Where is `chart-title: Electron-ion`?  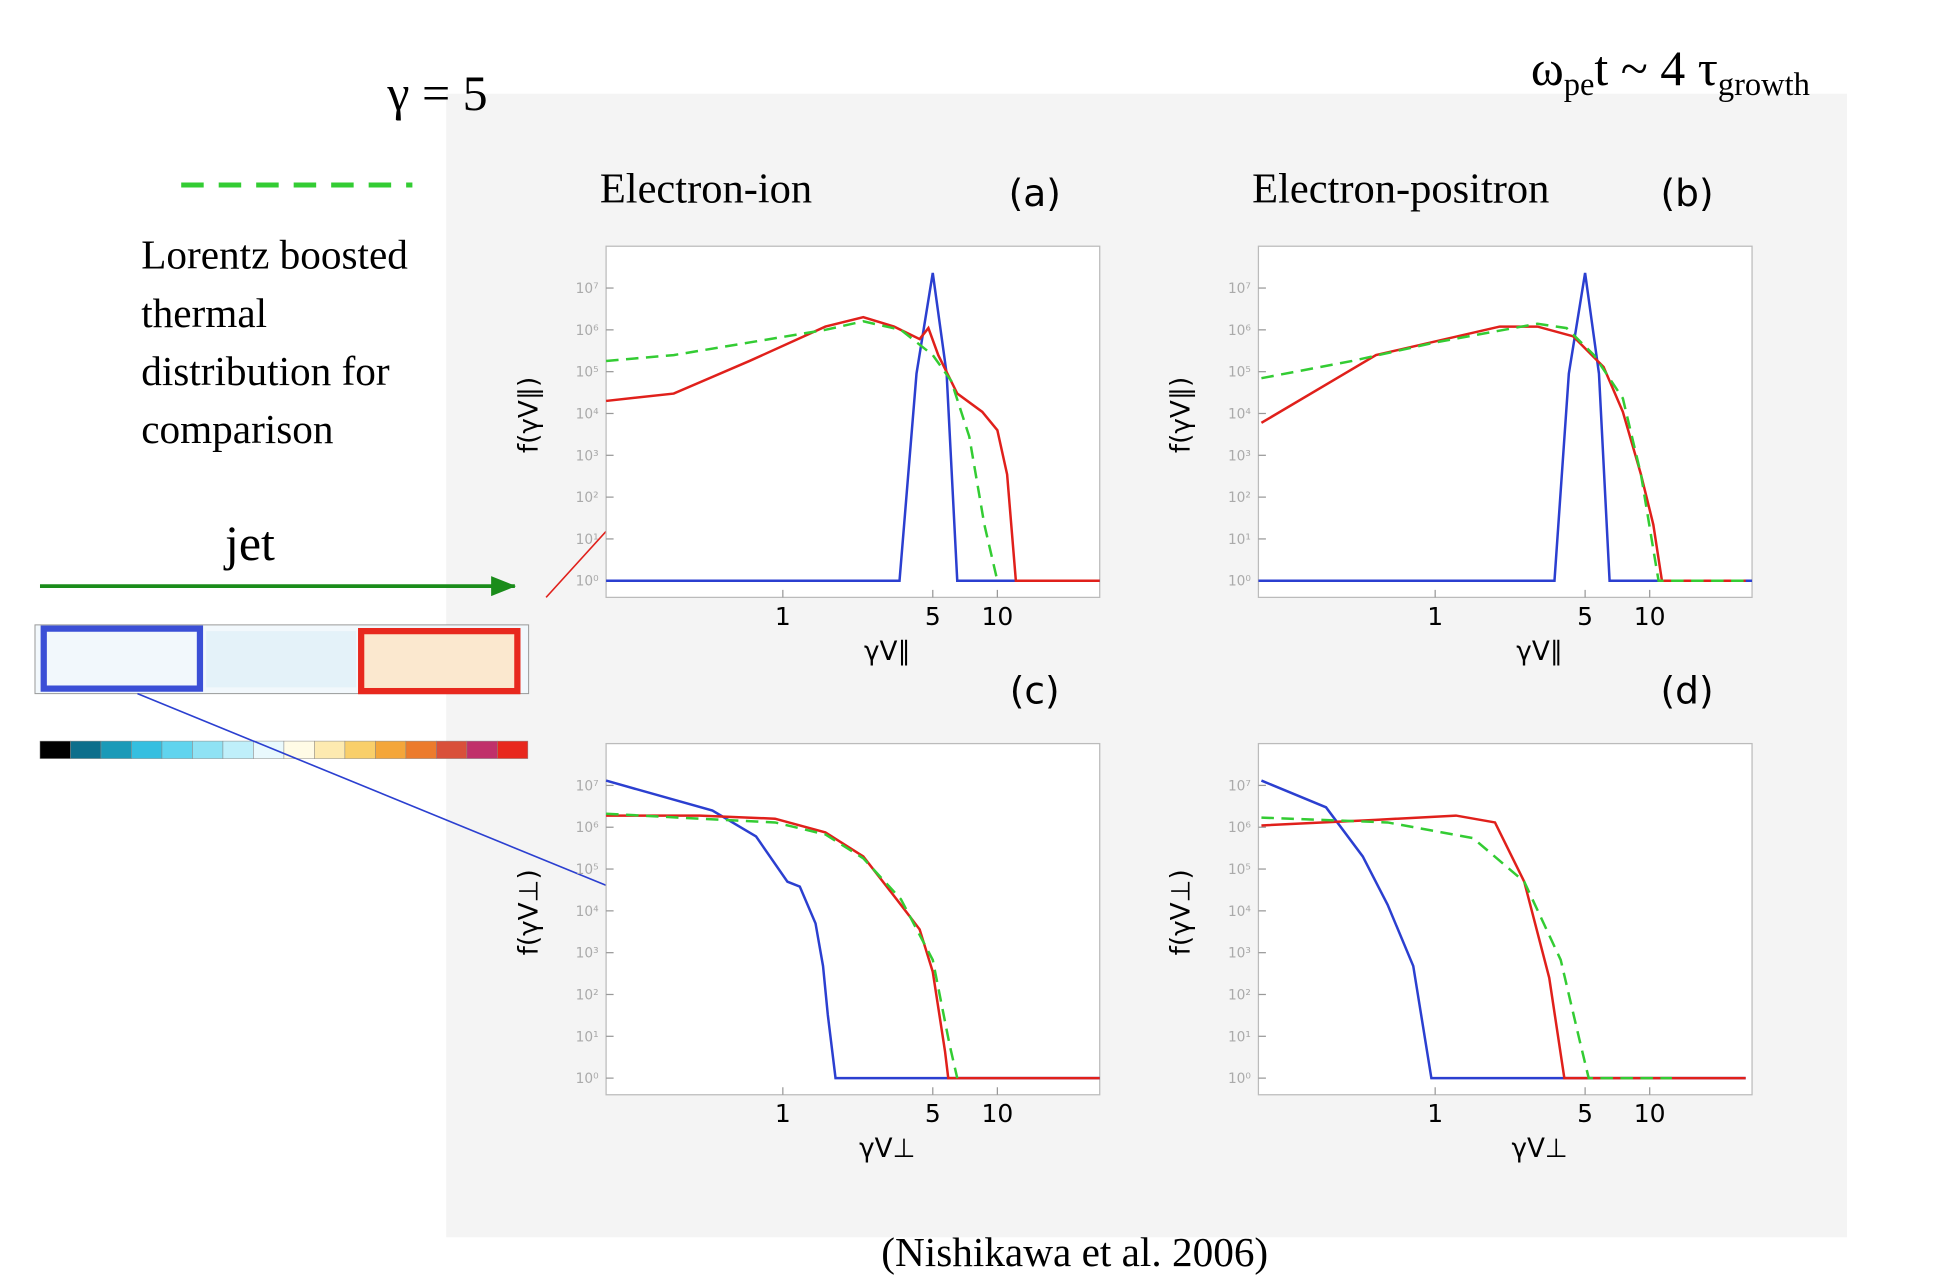 chart-title: Electron-ion is located at coordinates (706, 188).